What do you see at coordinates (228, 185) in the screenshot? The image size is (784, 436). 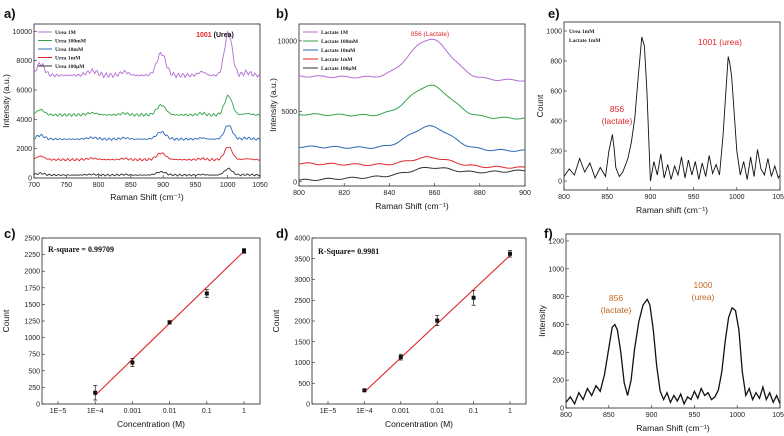 I see `panel-a-xtick-label: 1000` at bounding box center [228, 185].